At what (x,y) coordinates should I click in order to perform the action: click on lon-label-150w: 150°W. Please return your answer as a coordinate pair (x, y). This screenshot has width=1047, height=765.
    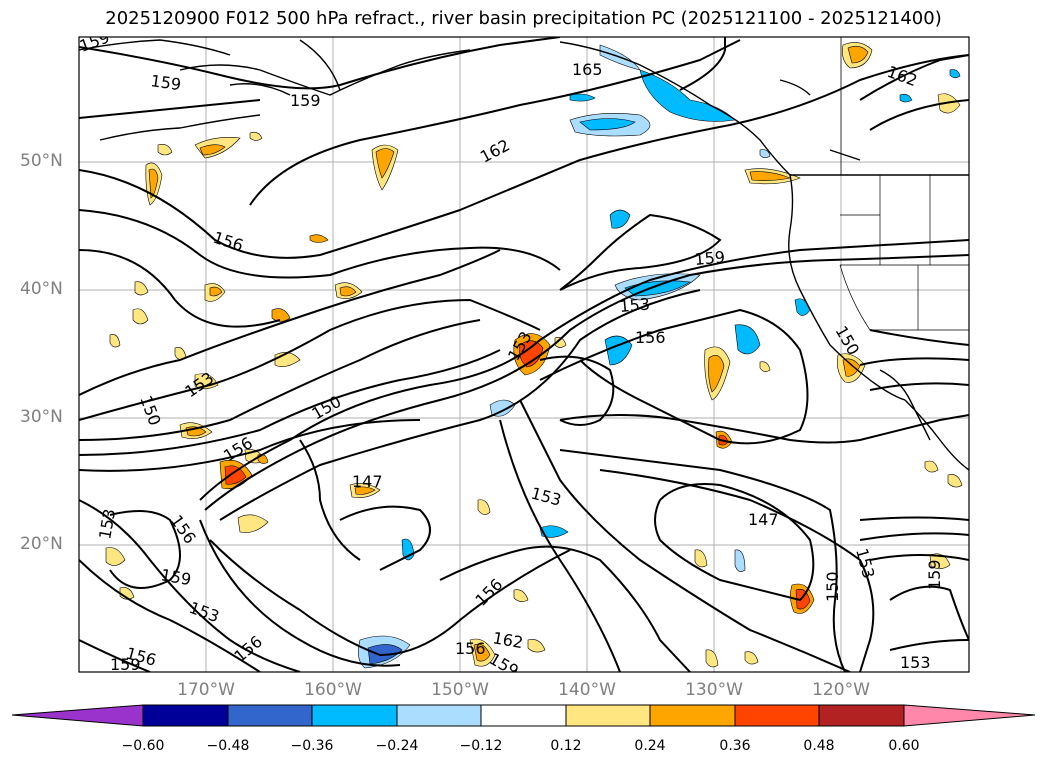
    Looking at the image, I should click on (460, 690).